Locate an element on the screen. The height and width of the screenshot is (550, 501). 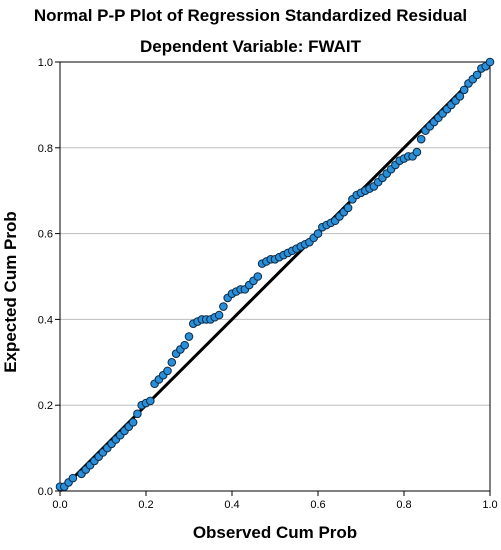
y-axis-label: Expected Cum Prob is located at coordinates (10, 292).